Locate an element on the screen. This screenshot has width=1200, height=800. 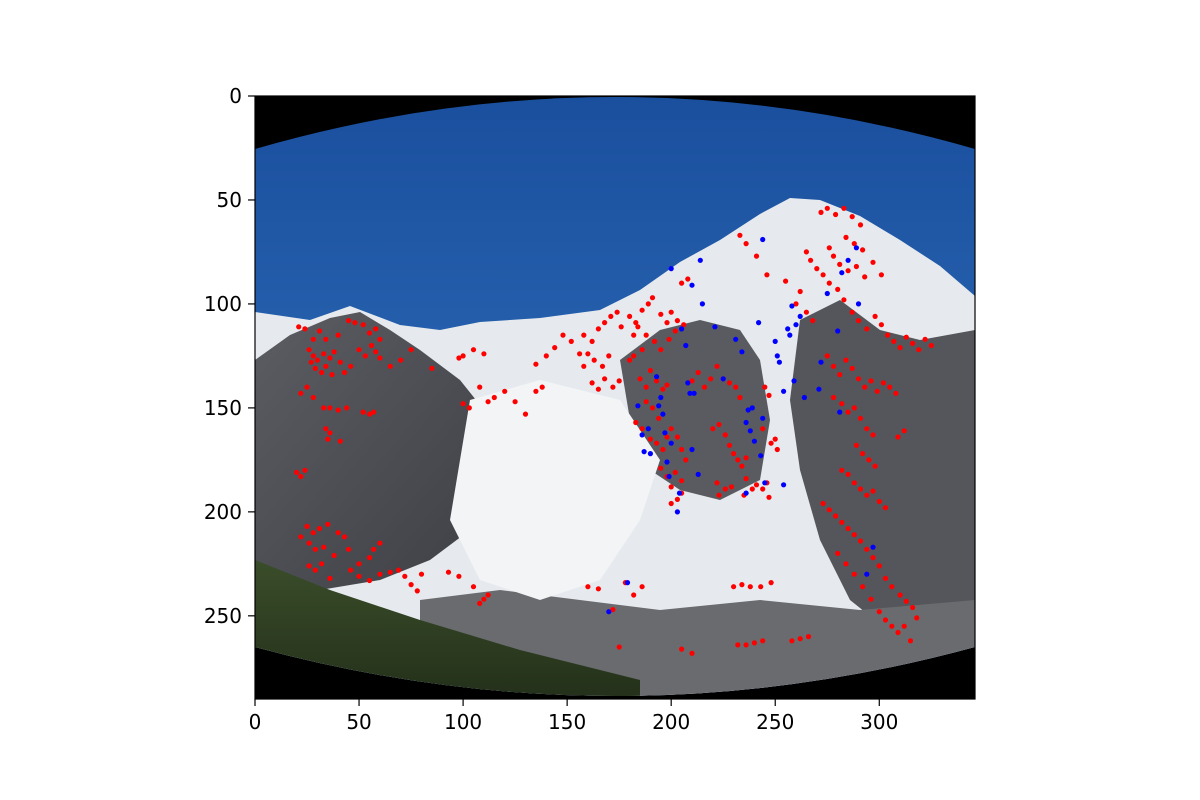
y-tick-label: 50 is located at coordinates (229, 200).